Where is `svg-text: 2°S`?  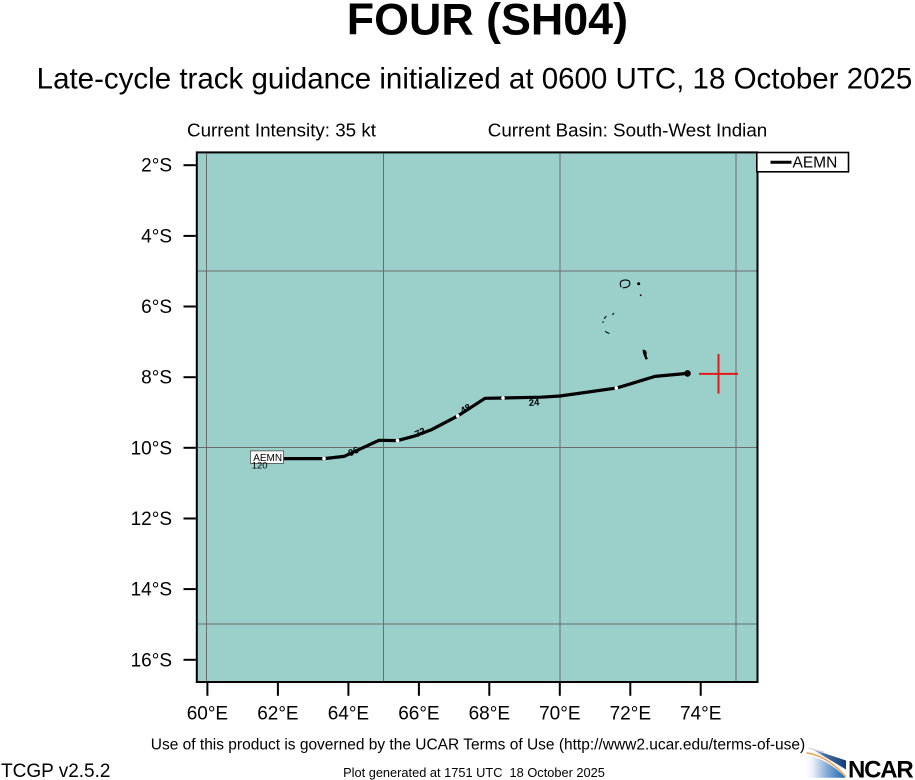
svg-text: 2°S is located at coordinates (156, 166).